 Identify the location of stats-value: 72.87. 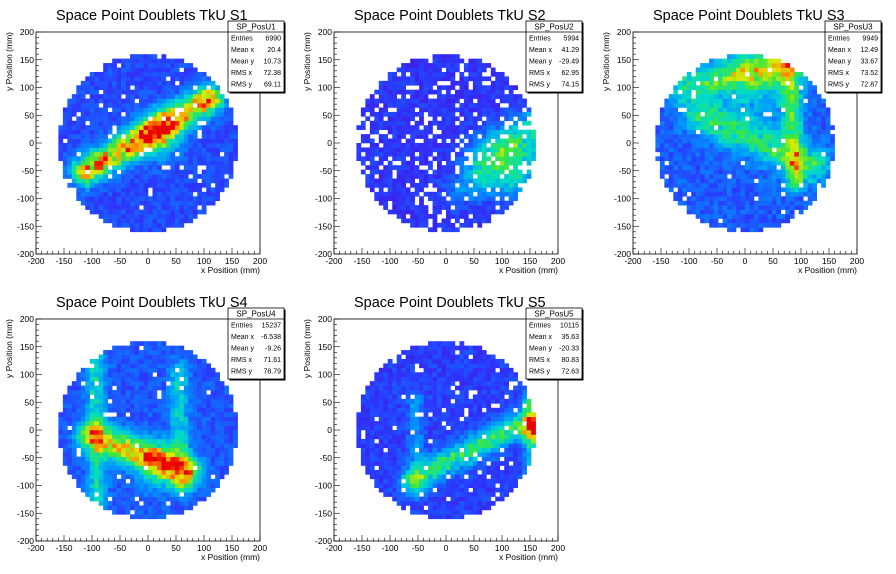
(869, 85).